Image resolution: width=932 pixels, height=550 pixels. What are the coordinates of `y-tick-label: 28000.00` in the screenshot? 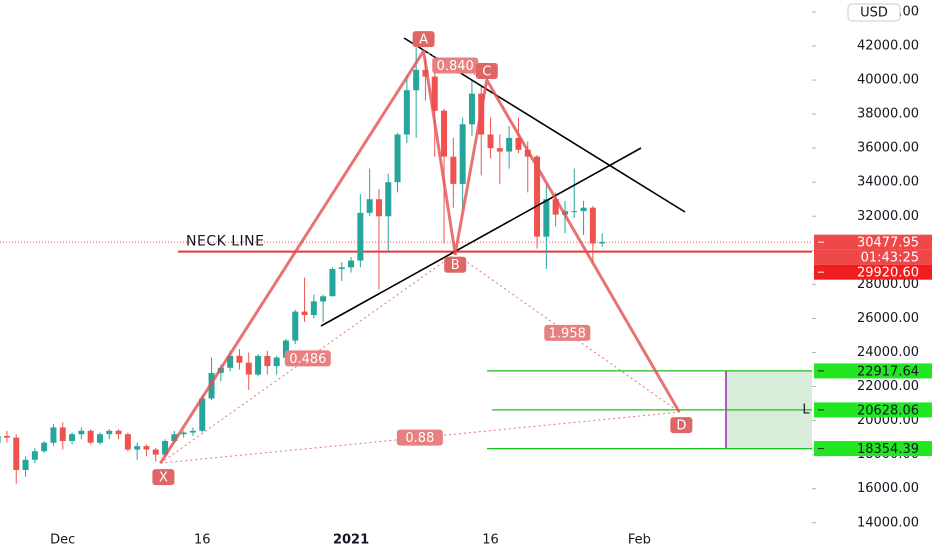 It's located at (888, 284).